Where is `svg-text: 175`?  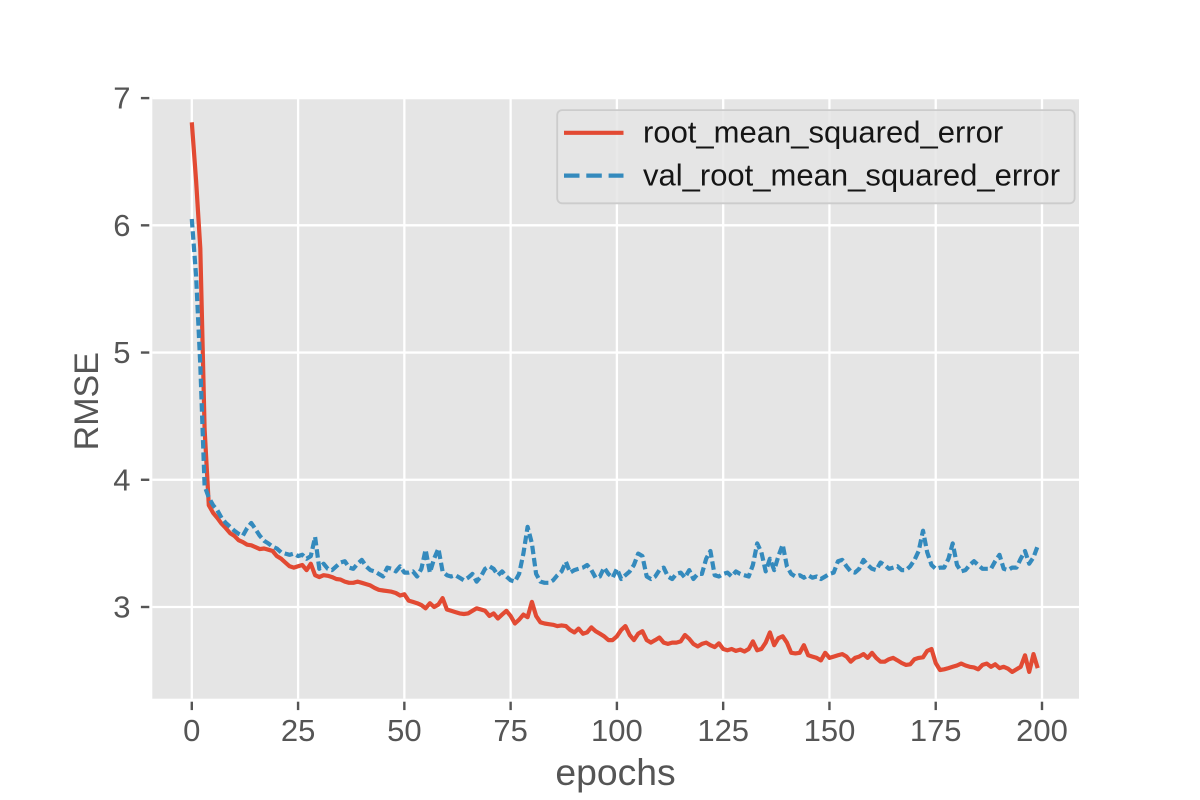
svg-text: 175 is located at coordinates (936, 730).